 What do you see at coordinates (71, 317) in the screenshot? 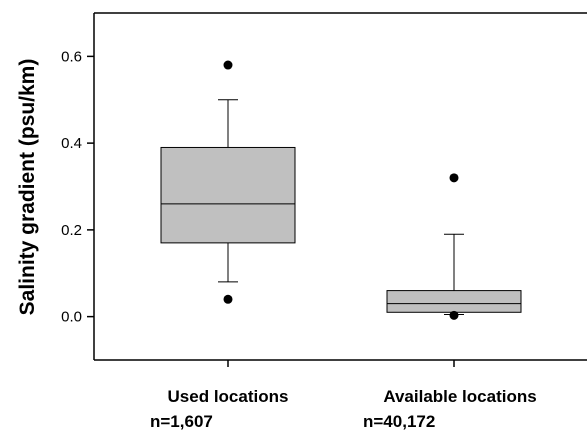
I see `y-tick-label: 0.0` at bounding box center [71, 317].